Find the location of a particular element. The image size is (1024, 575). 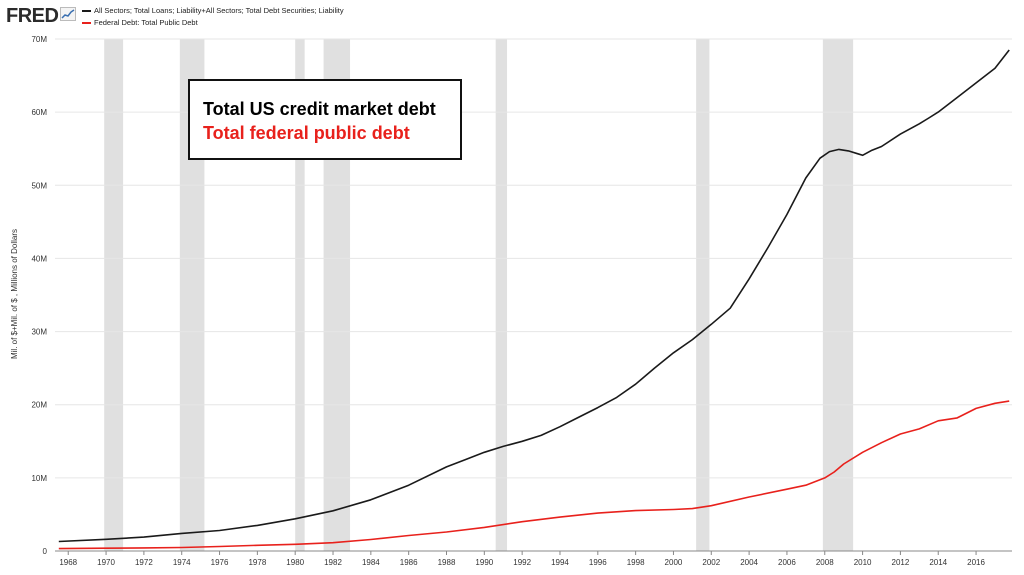

x-tick-label: 1998 is located at coordinates (636, 562).